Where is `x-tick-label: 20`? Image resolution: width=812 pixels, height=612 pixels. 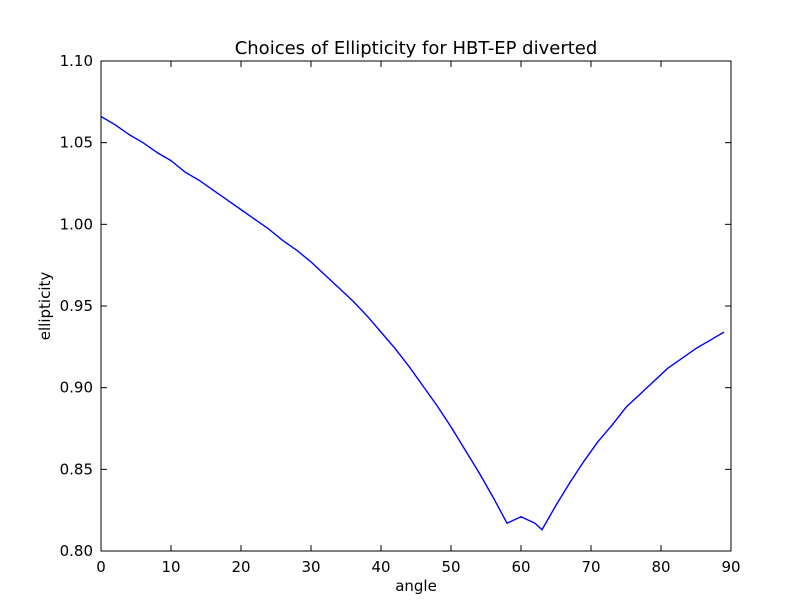
x-tick-label: 20 is located at coordinates (240, 567).